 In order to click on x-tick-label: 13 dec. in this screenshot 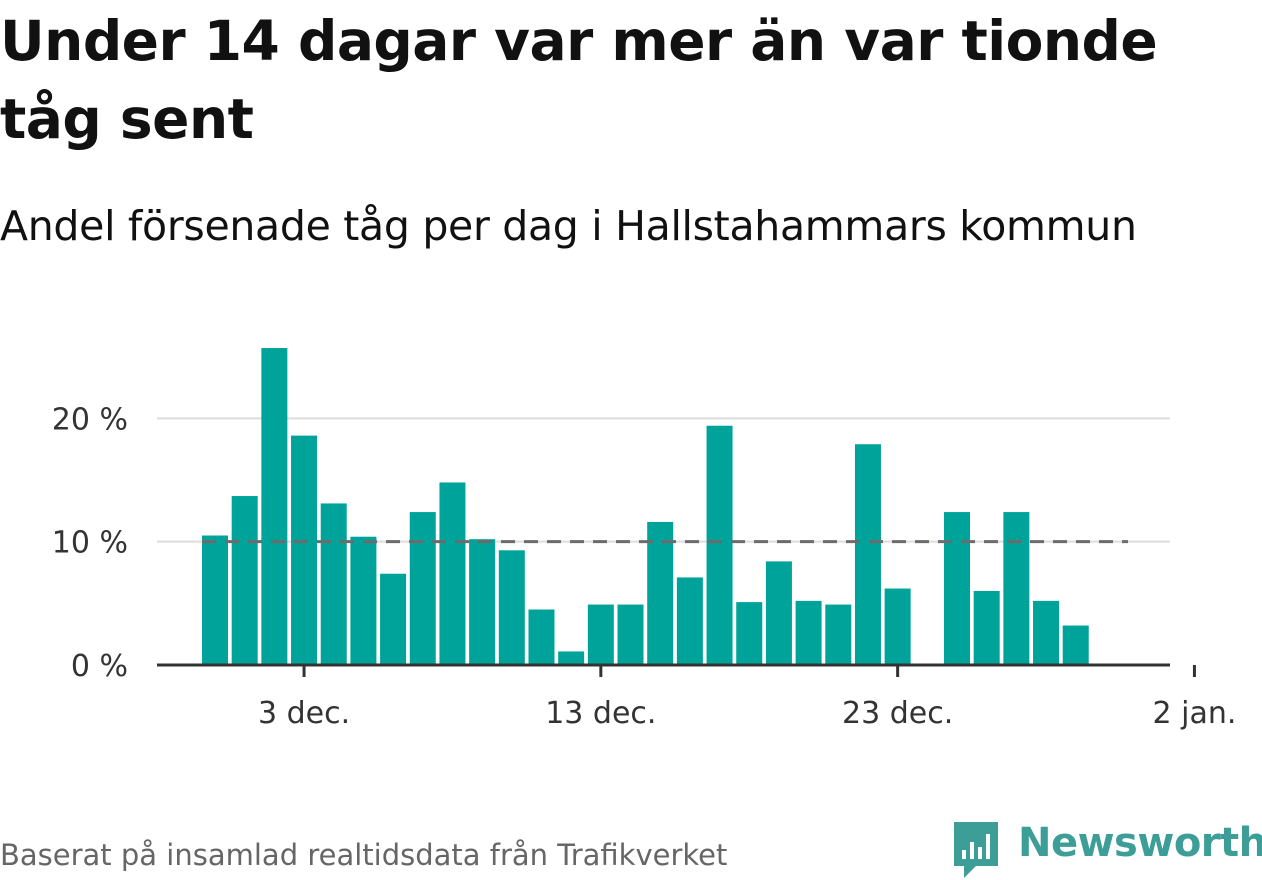, I will do `click(600, 713)`.